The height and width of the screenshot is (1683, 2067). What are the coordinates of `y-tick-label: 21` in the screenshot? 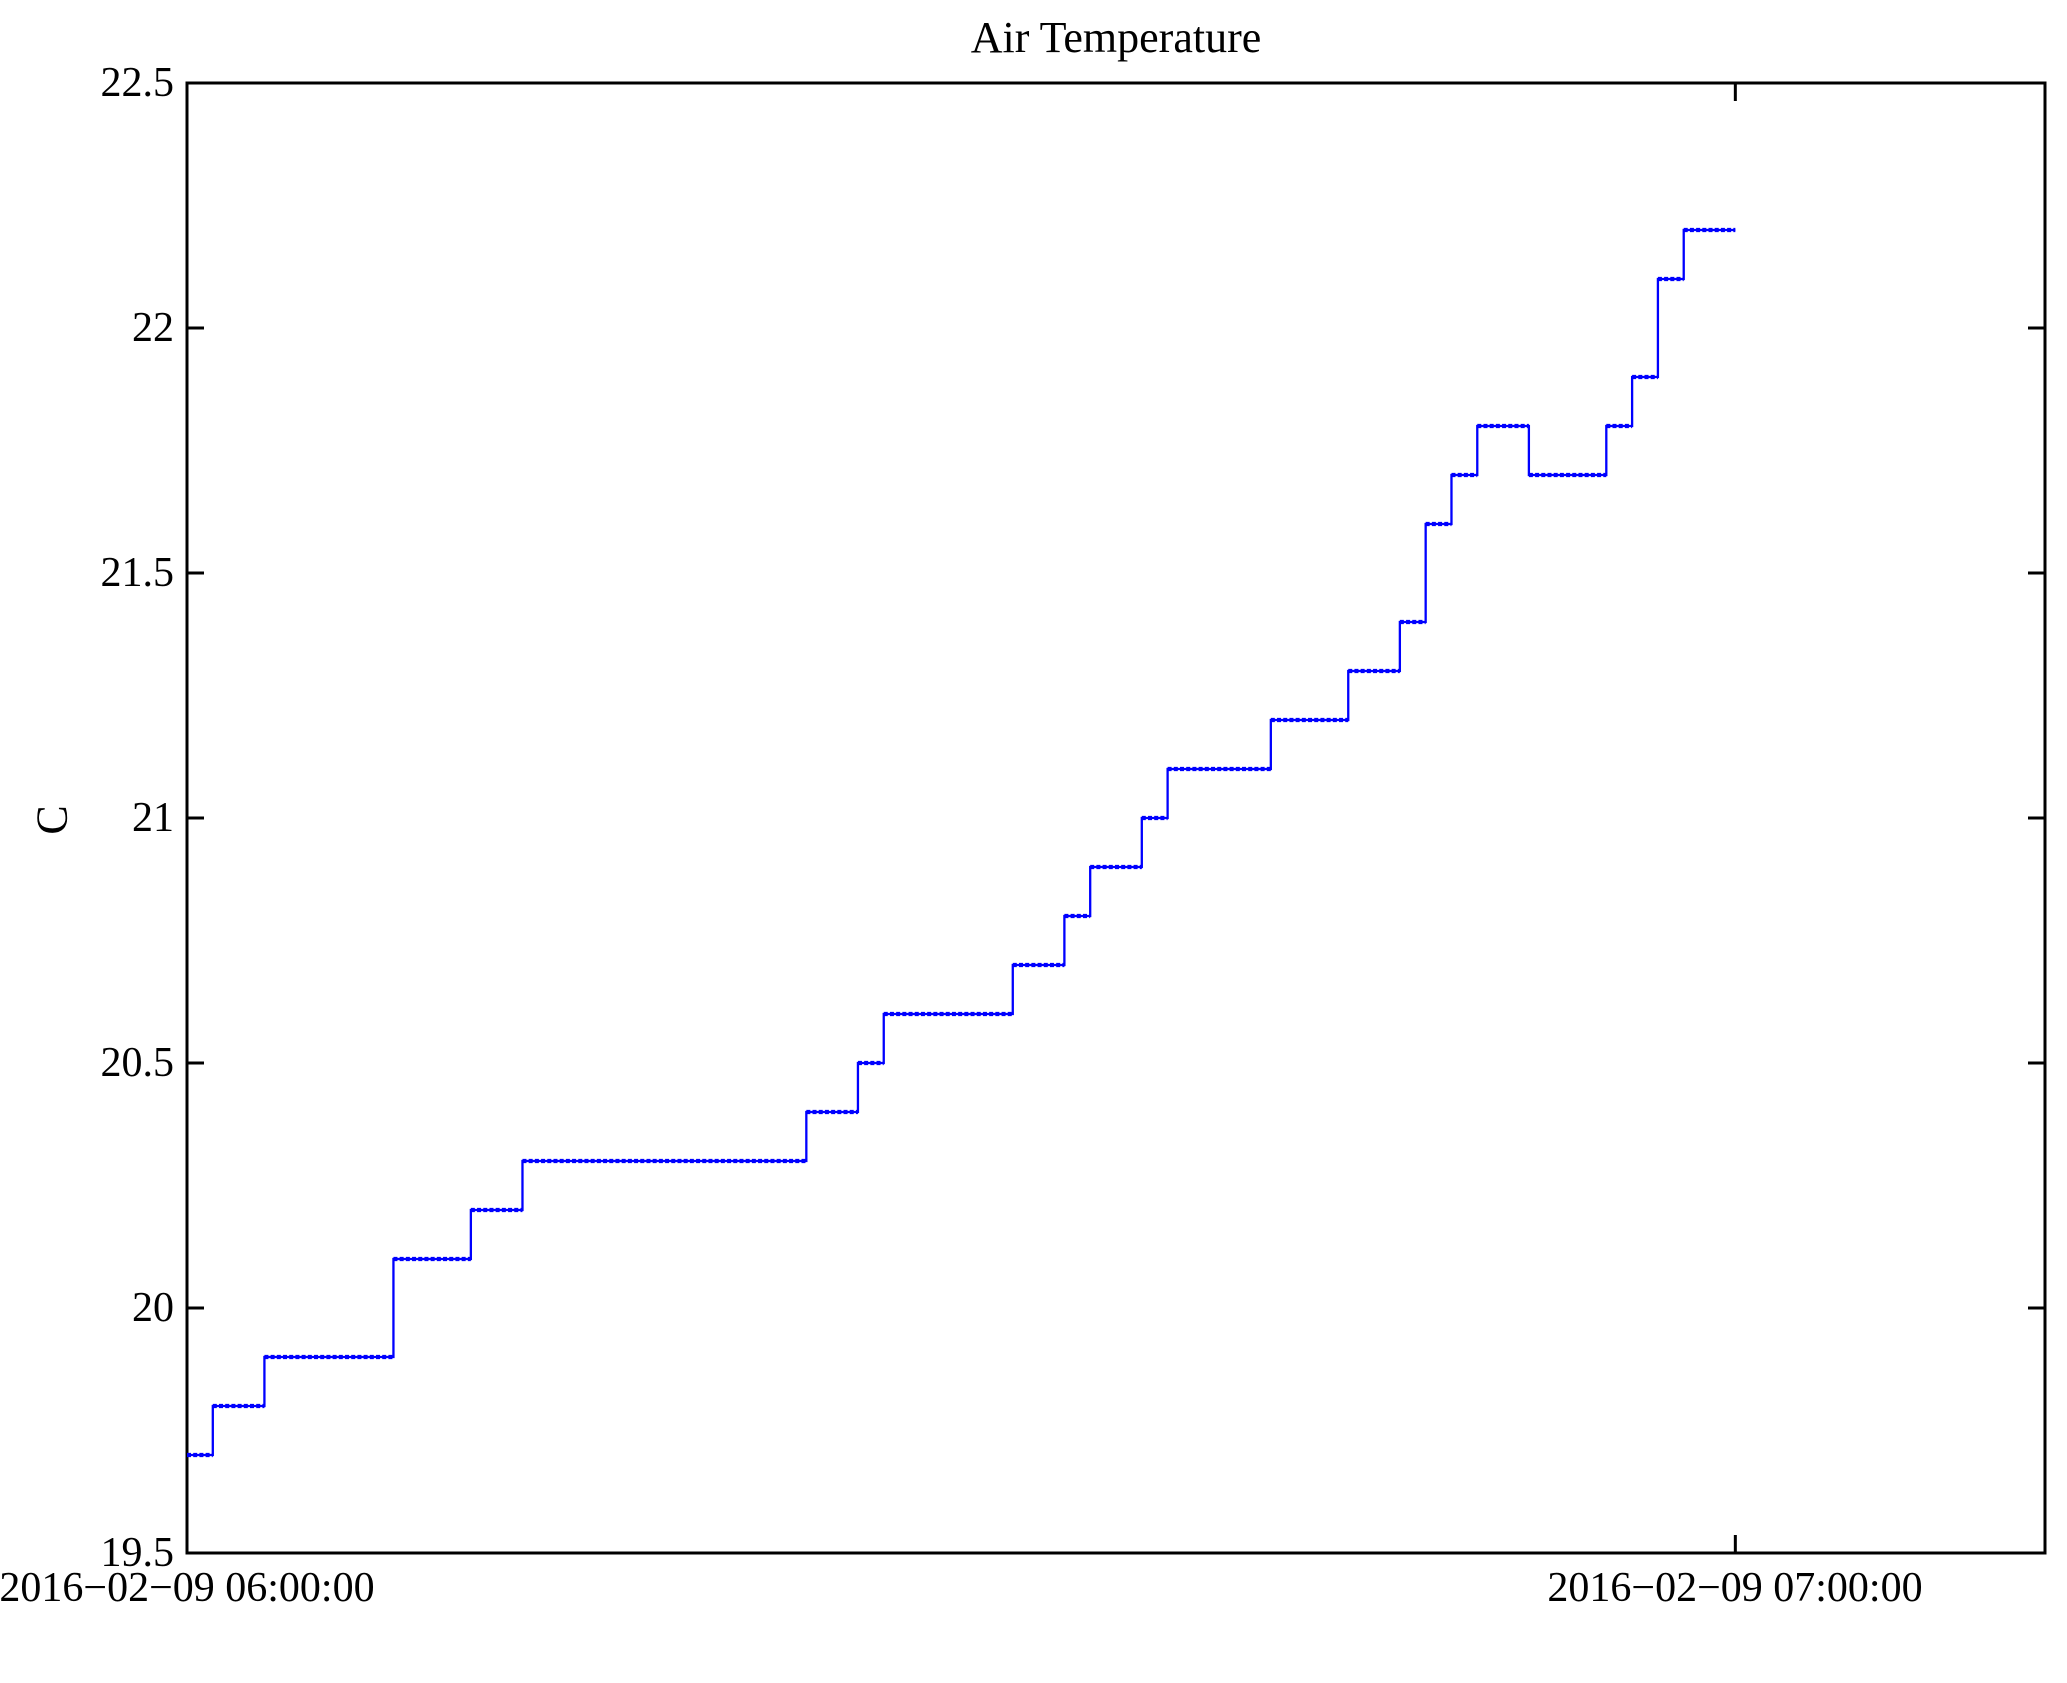 It's located at (153, 818).